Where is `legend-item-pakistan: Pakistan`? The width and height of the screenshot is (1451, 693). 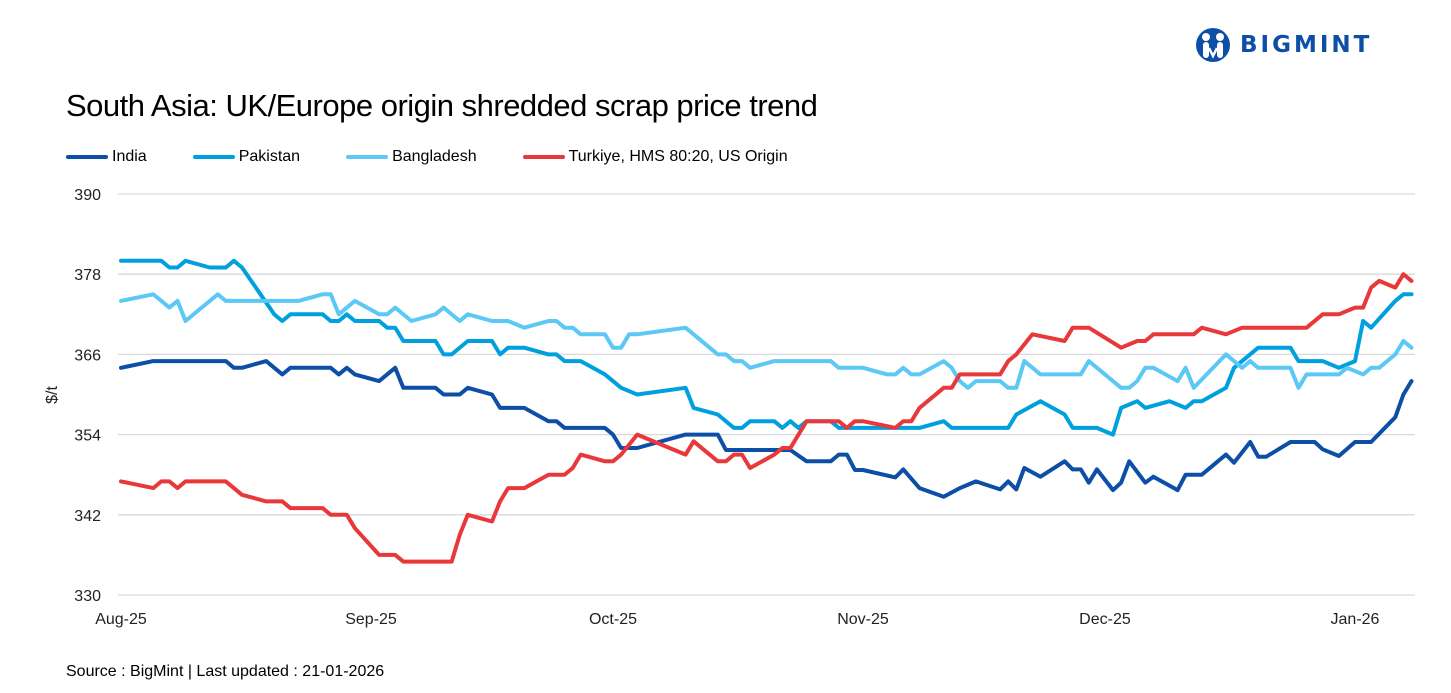
legend-item-pakistan: Pakistan is located at coordinates (246, 157).